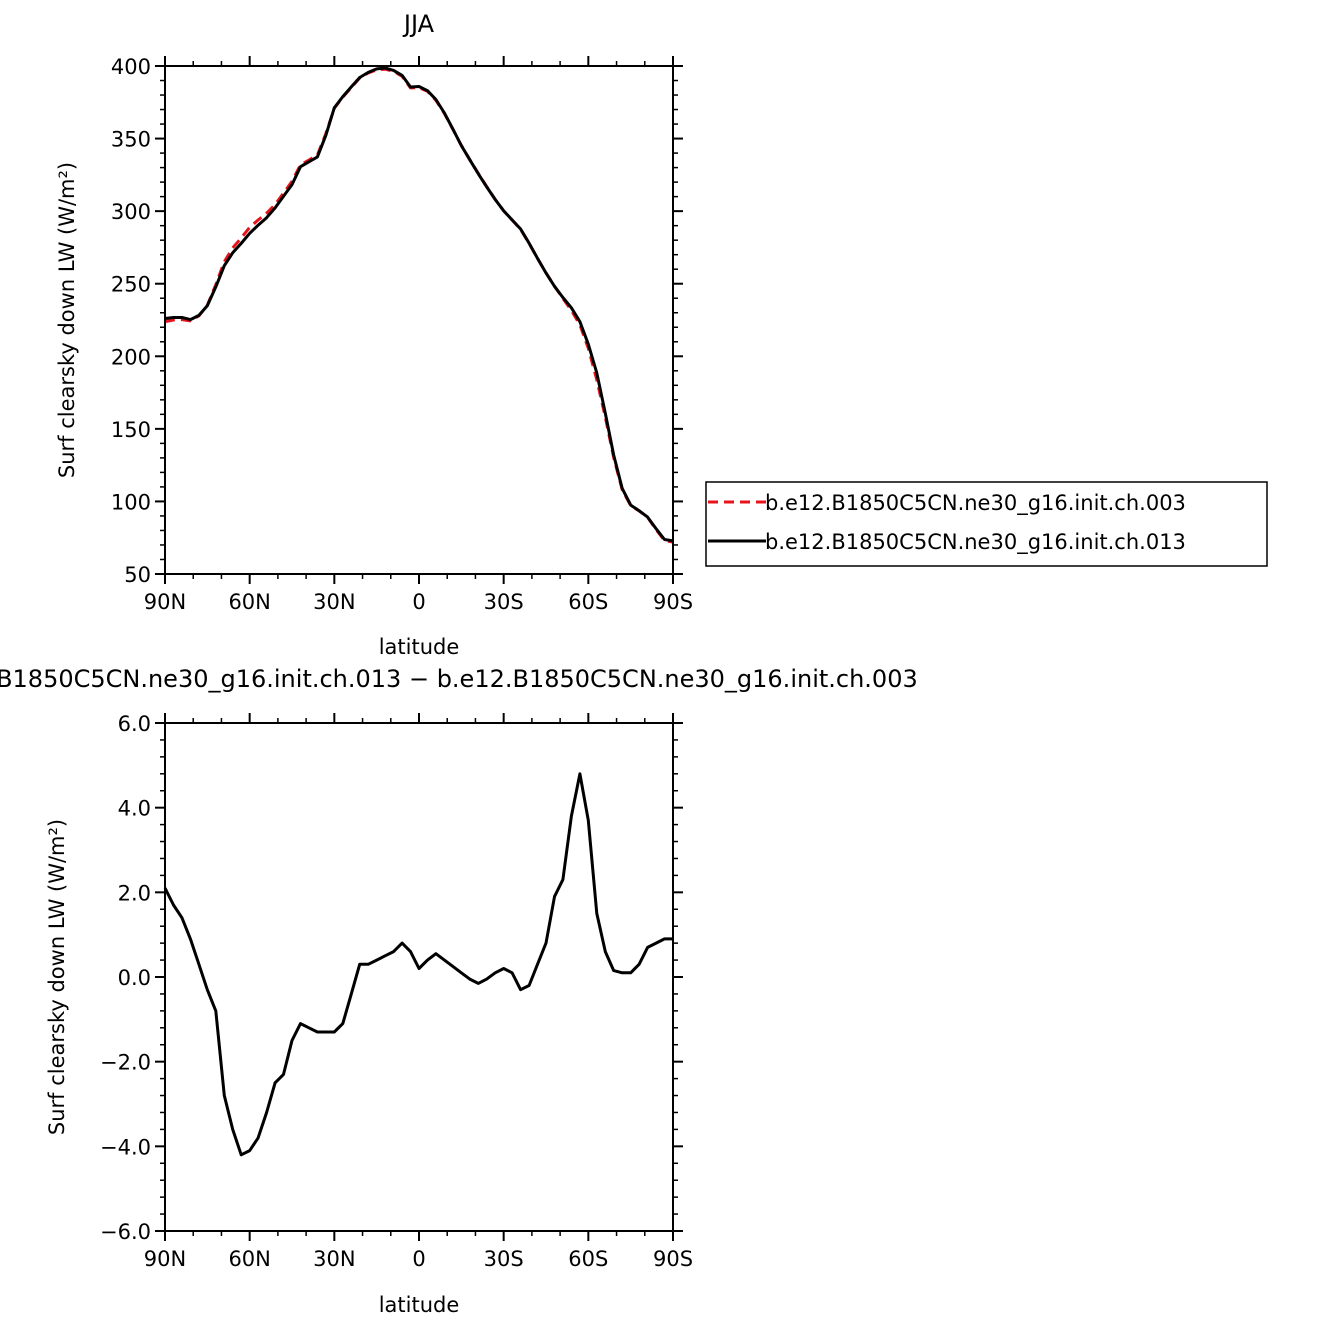 This screenshot has height=1325, width=1322. Describe the element at coordinates (504, 602) in the screenshot. I see `top-x-tick-label: 30S` at that location.